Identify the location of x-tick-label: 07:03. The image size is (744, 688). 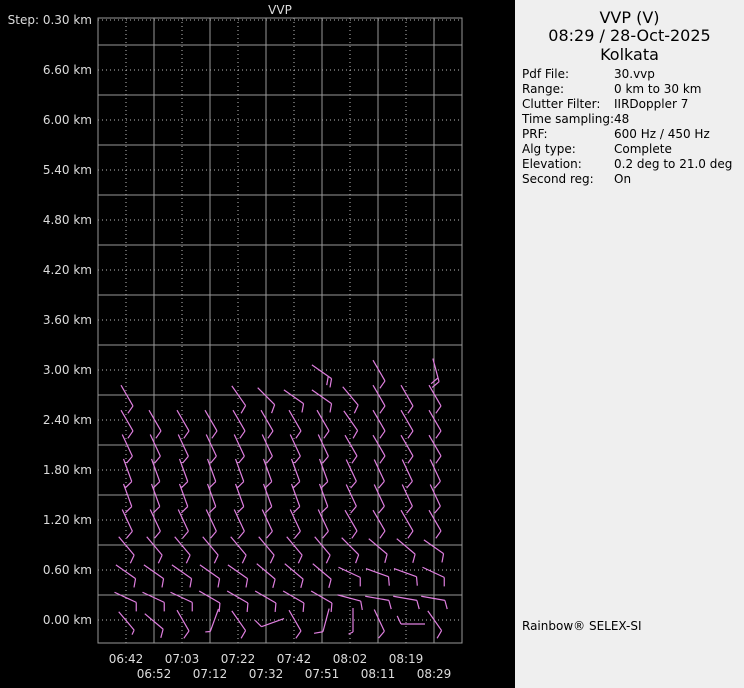
(182, 659).